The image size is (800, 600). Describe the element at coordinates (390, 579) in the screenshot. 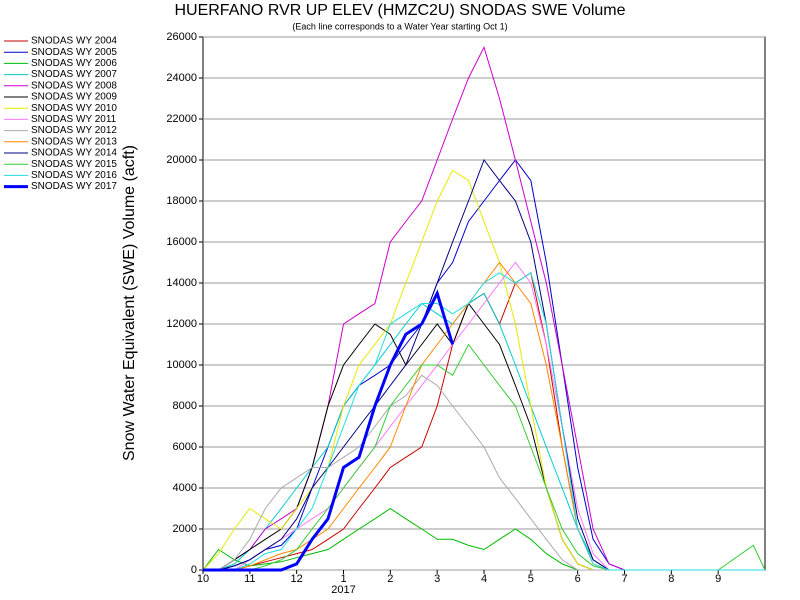

I see `x-tick-label: 2` at that location.